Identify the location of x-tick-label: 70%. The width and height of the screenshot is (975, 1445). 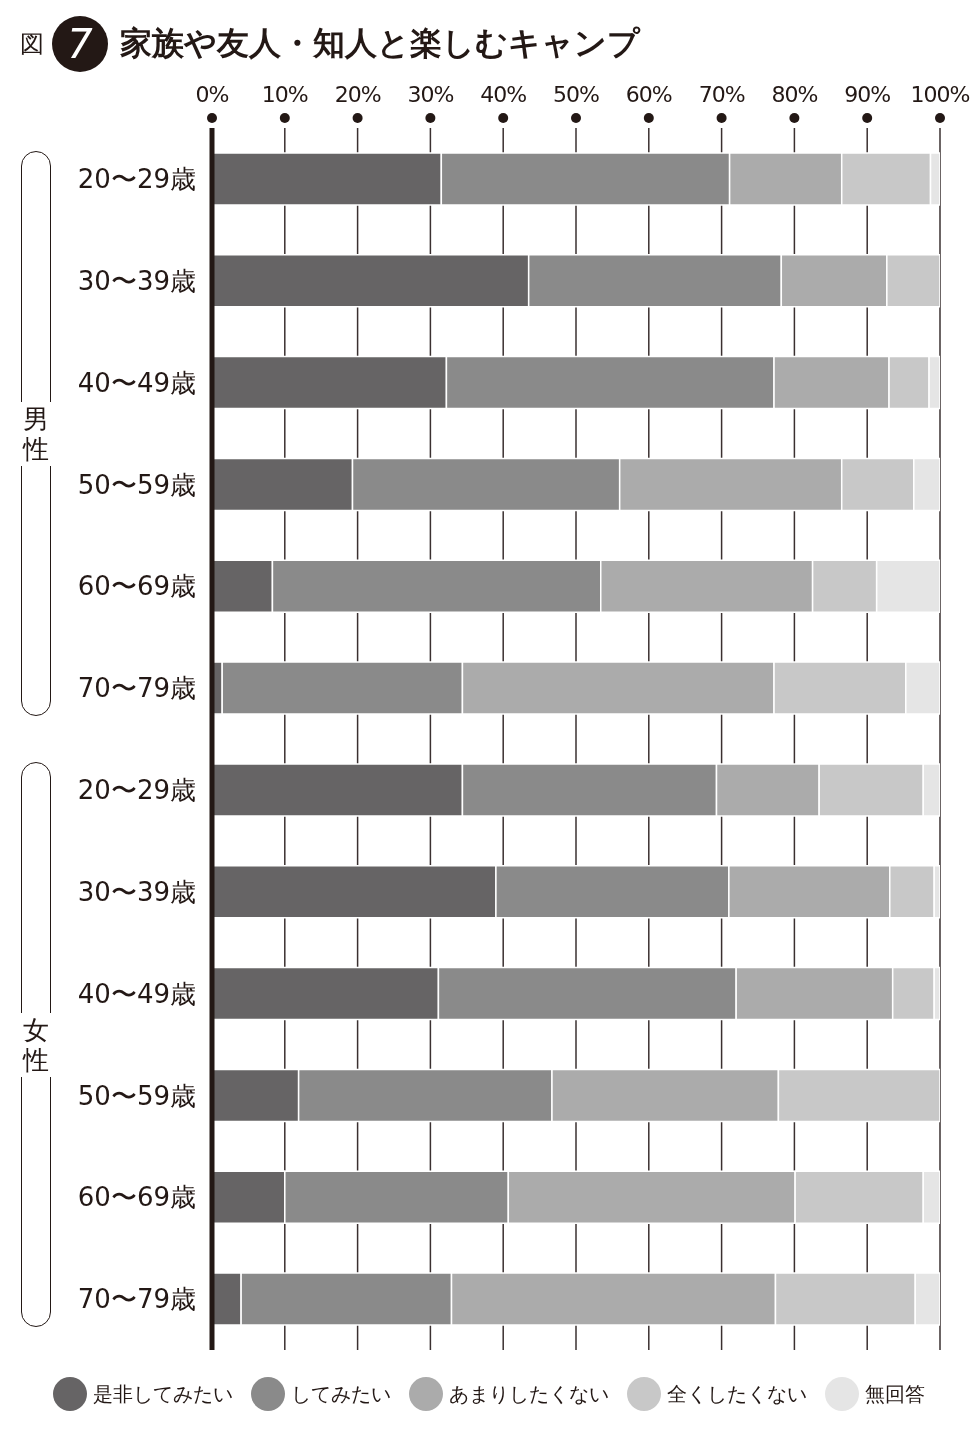
(721, 94).